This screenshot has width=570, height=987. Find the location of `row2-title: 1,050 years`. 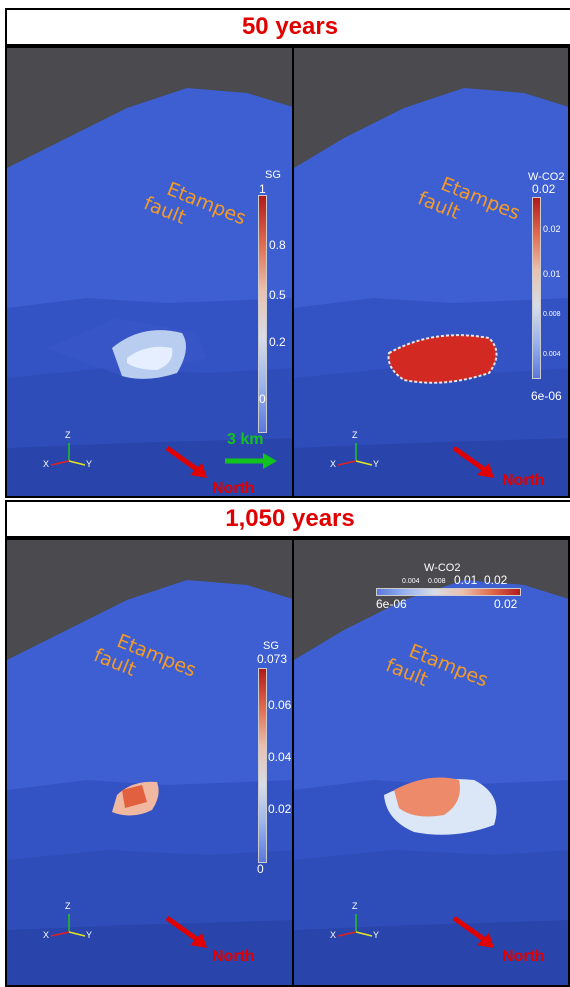

row2-title: 1,050 years is located at coordinates (290, 518).